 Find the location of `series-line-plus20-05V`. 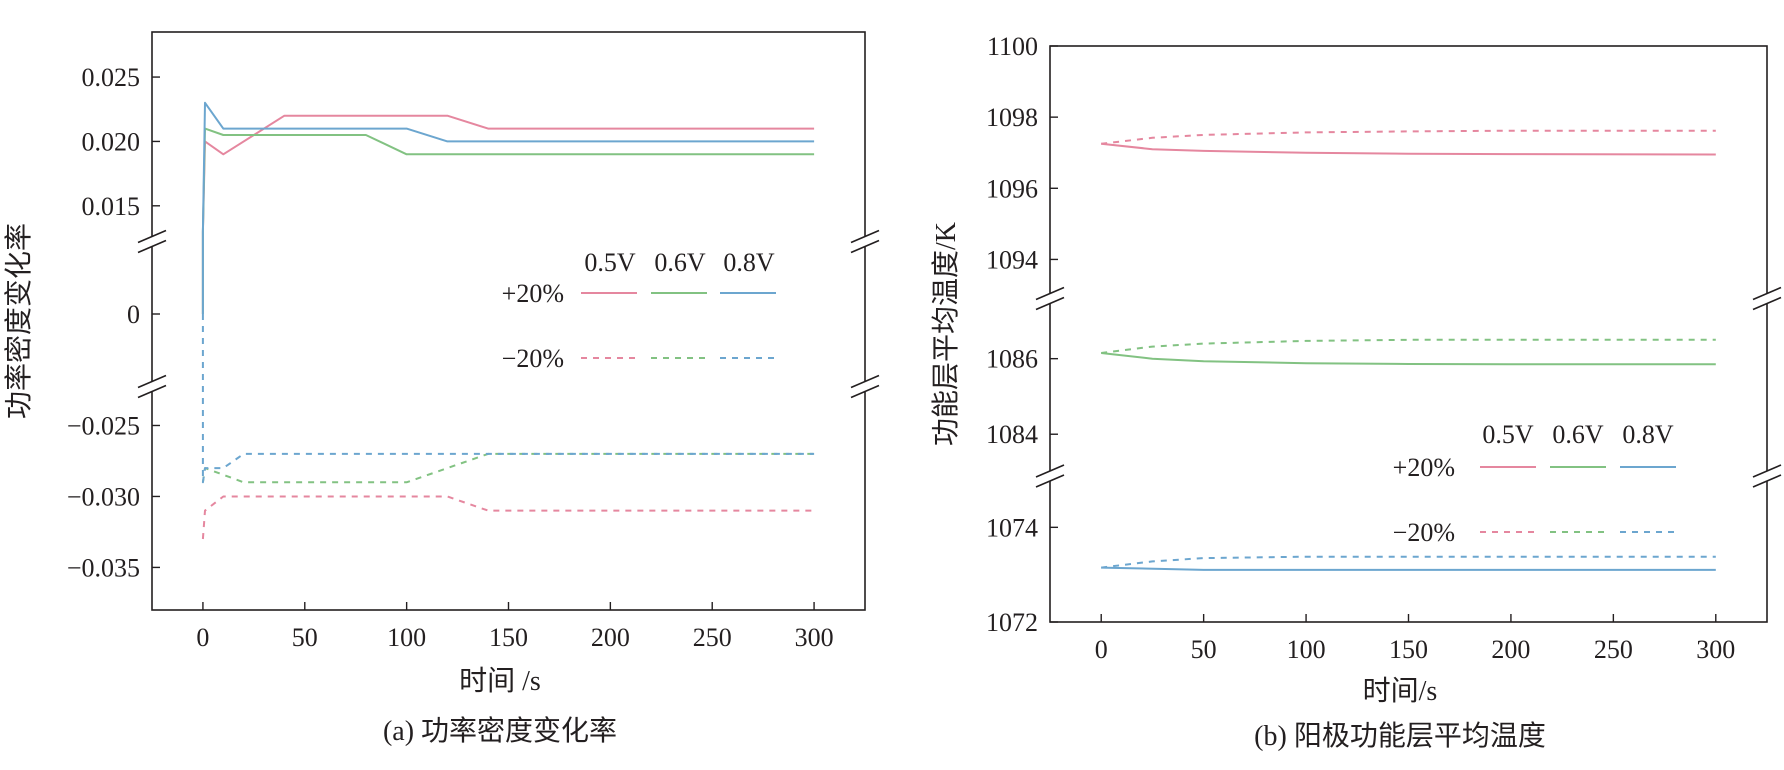

series-line-plus20-05V is located at coordinates (1408, 149).